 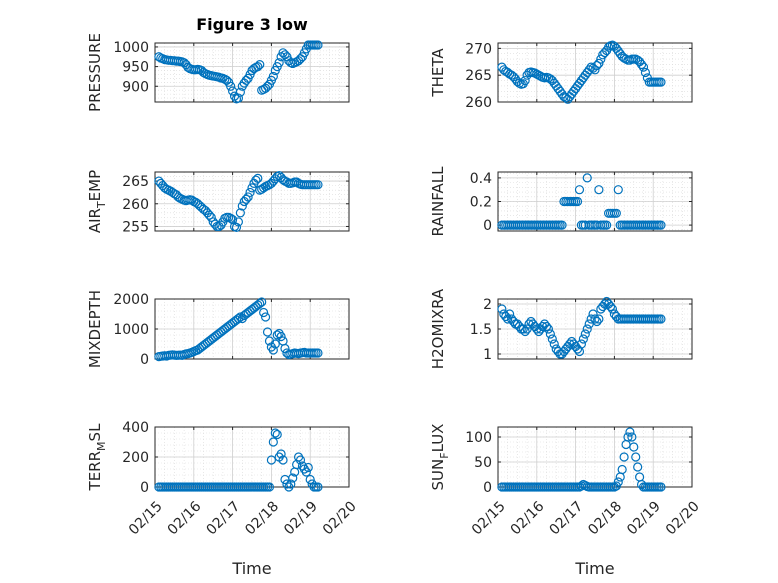 I want to click on y-tick-label: 1000, so click(x=131, y=48).